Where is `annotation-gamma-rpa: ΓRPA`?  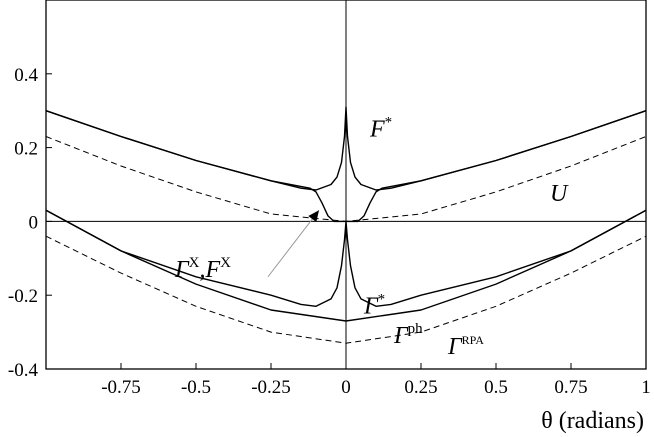 annotation-gamma-rpa: ΓRPA is located at coordinates (465, 346).